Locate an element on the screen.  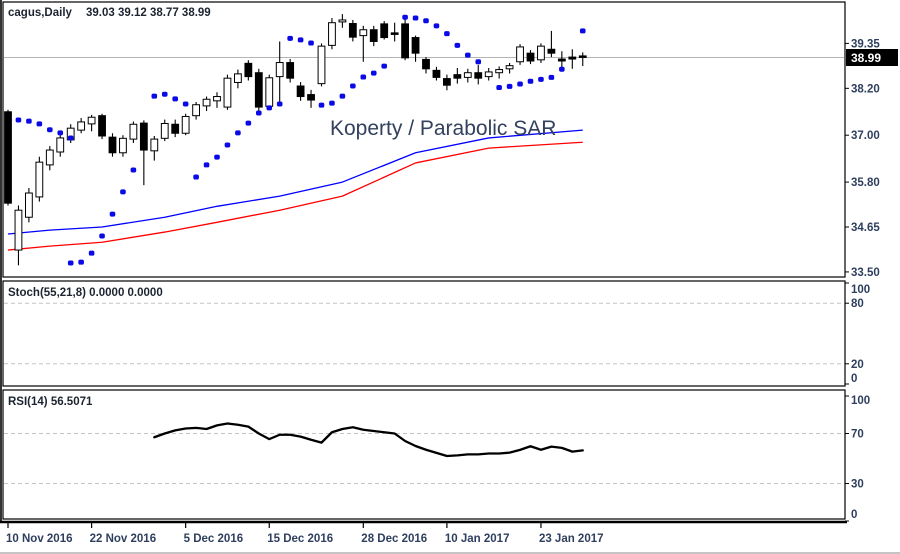
price-tick-label: 38.20 is located at coordinates (865, 89).